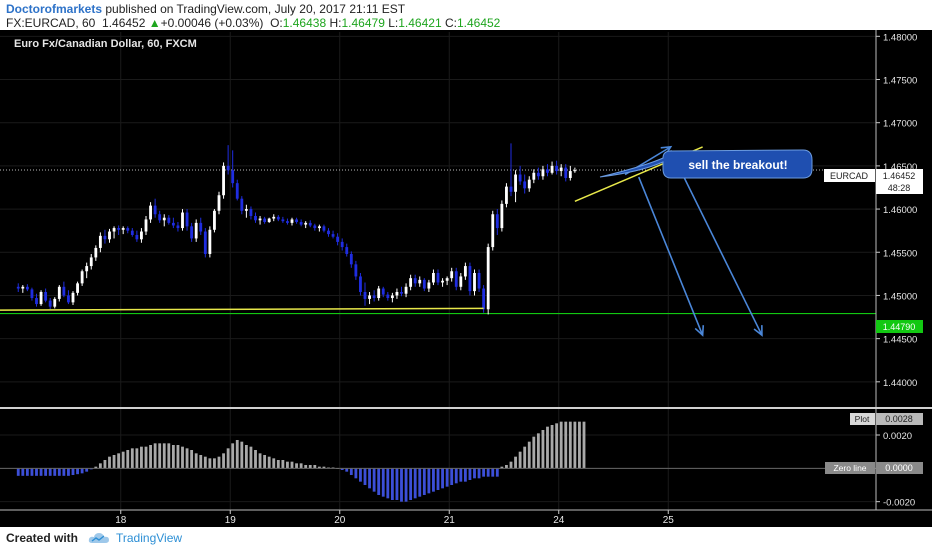 The image size is (932, 550). What do you see at coordinates (874, 443) in the screenshot?
I see `oscillator-badges: Plot 0.0028 Zero line 0.0000` at bounding box center [874, 443].